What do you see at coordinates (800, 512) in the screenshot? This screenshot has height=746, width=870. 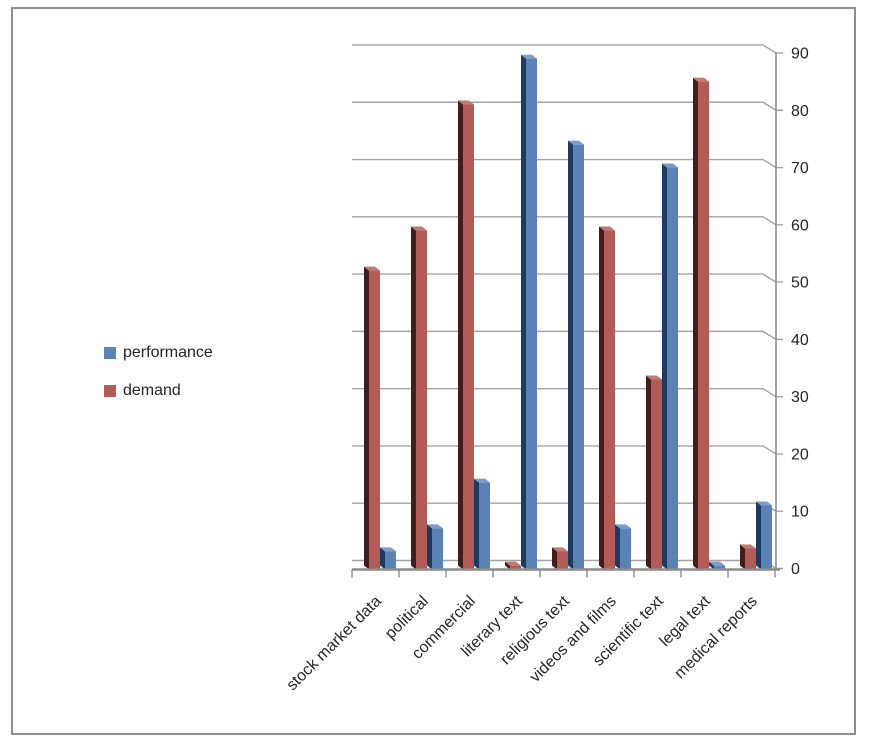 I see `y-tick-label-10: 10` at bounding box center [800, 512].